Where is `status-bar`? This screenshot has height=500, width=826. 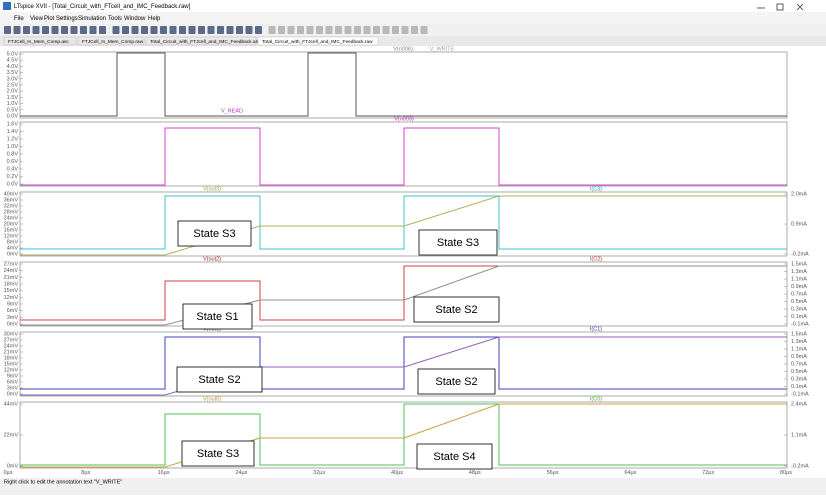
status-bar is located at coordinates (413, 486).